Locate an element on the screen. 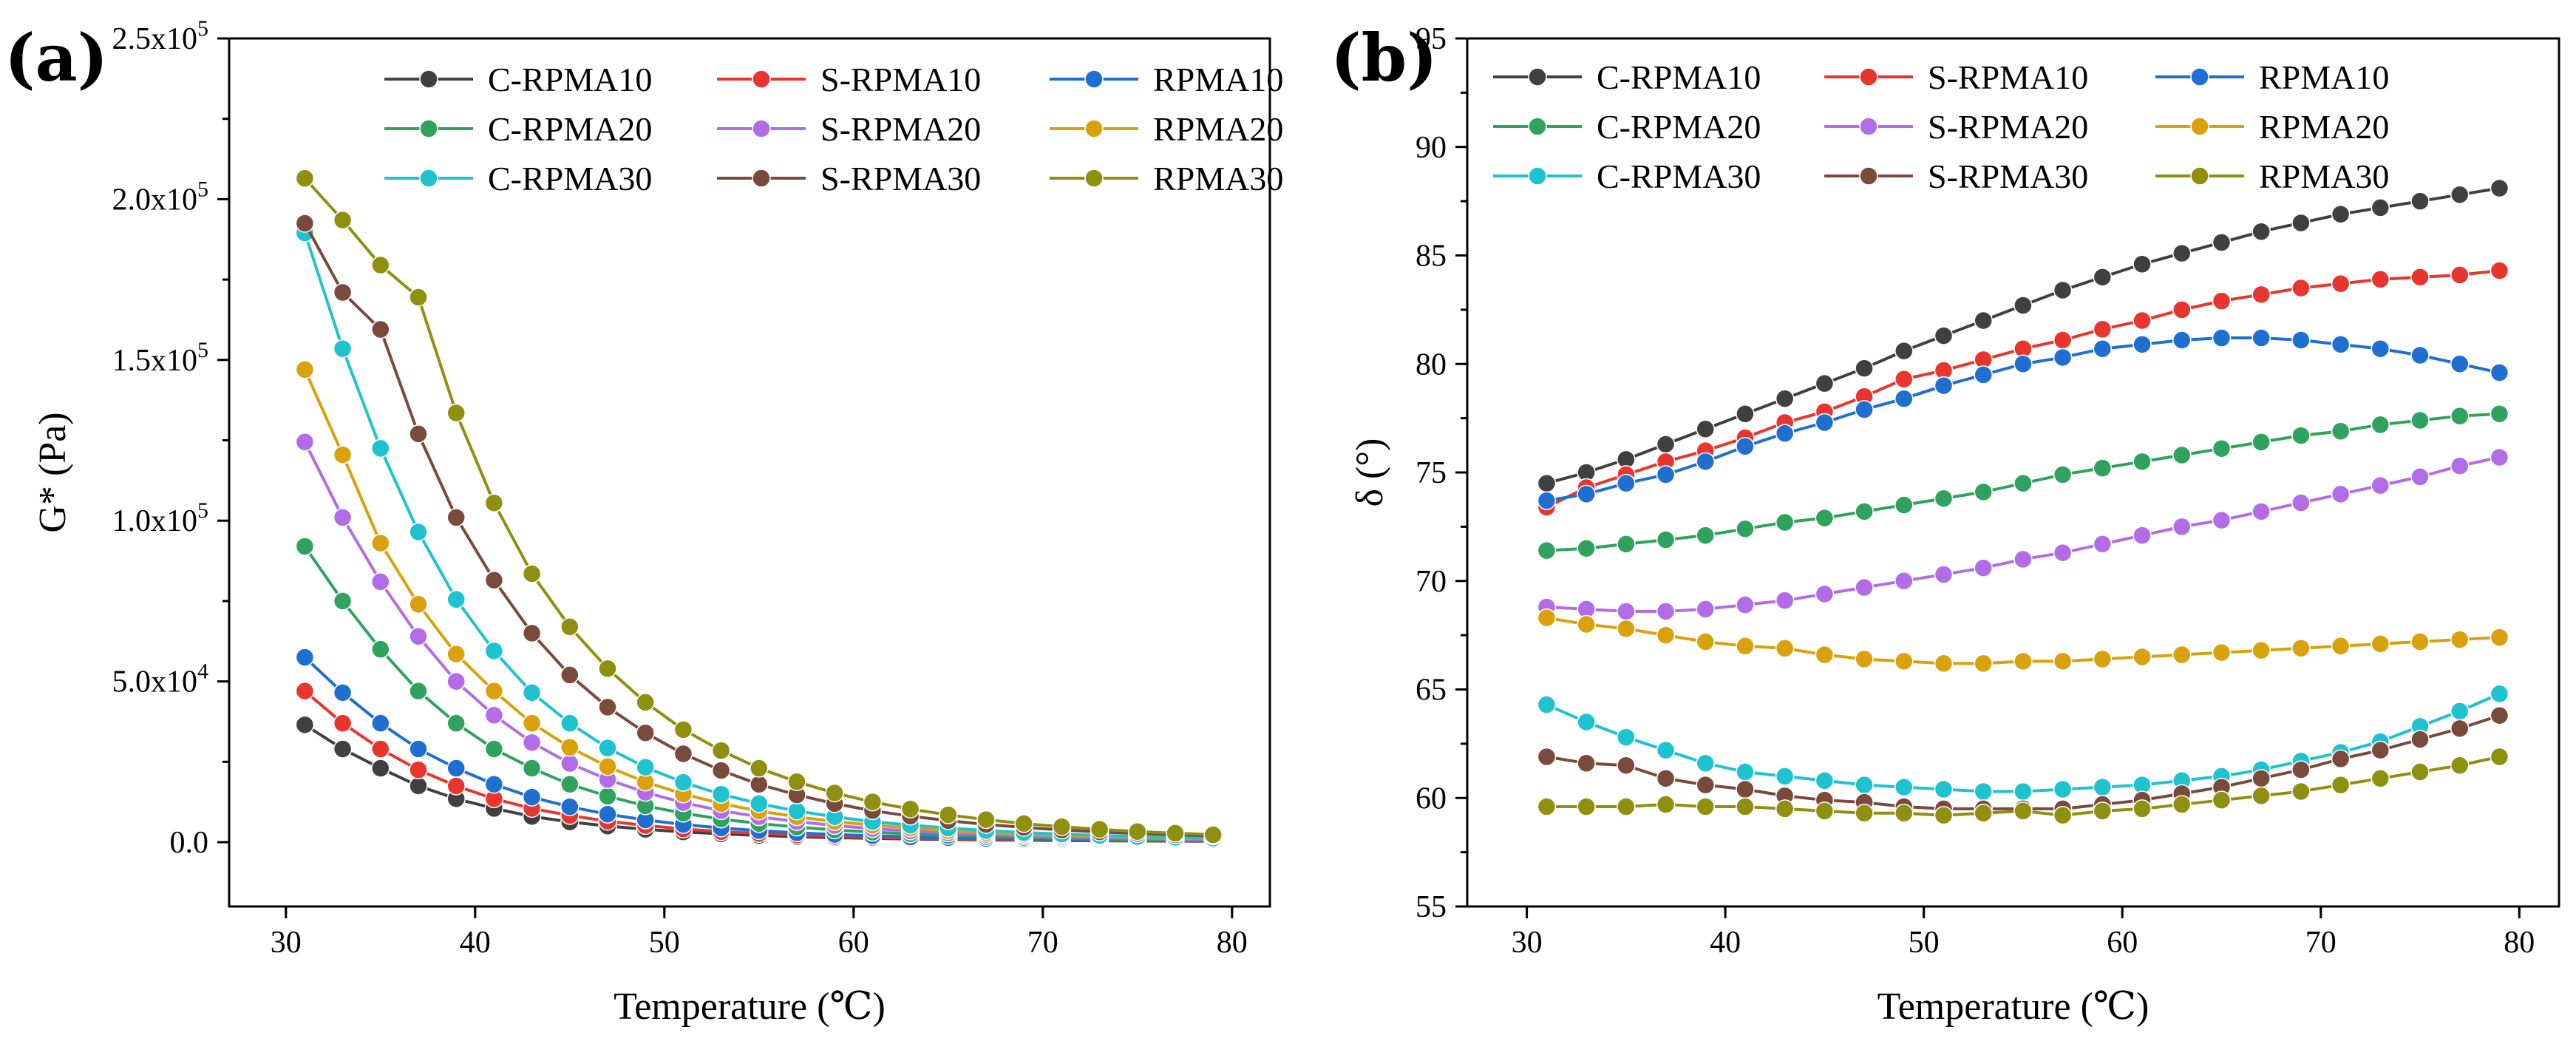  legend-marker-c-rpma30 is located at coordinates (1537, 176).